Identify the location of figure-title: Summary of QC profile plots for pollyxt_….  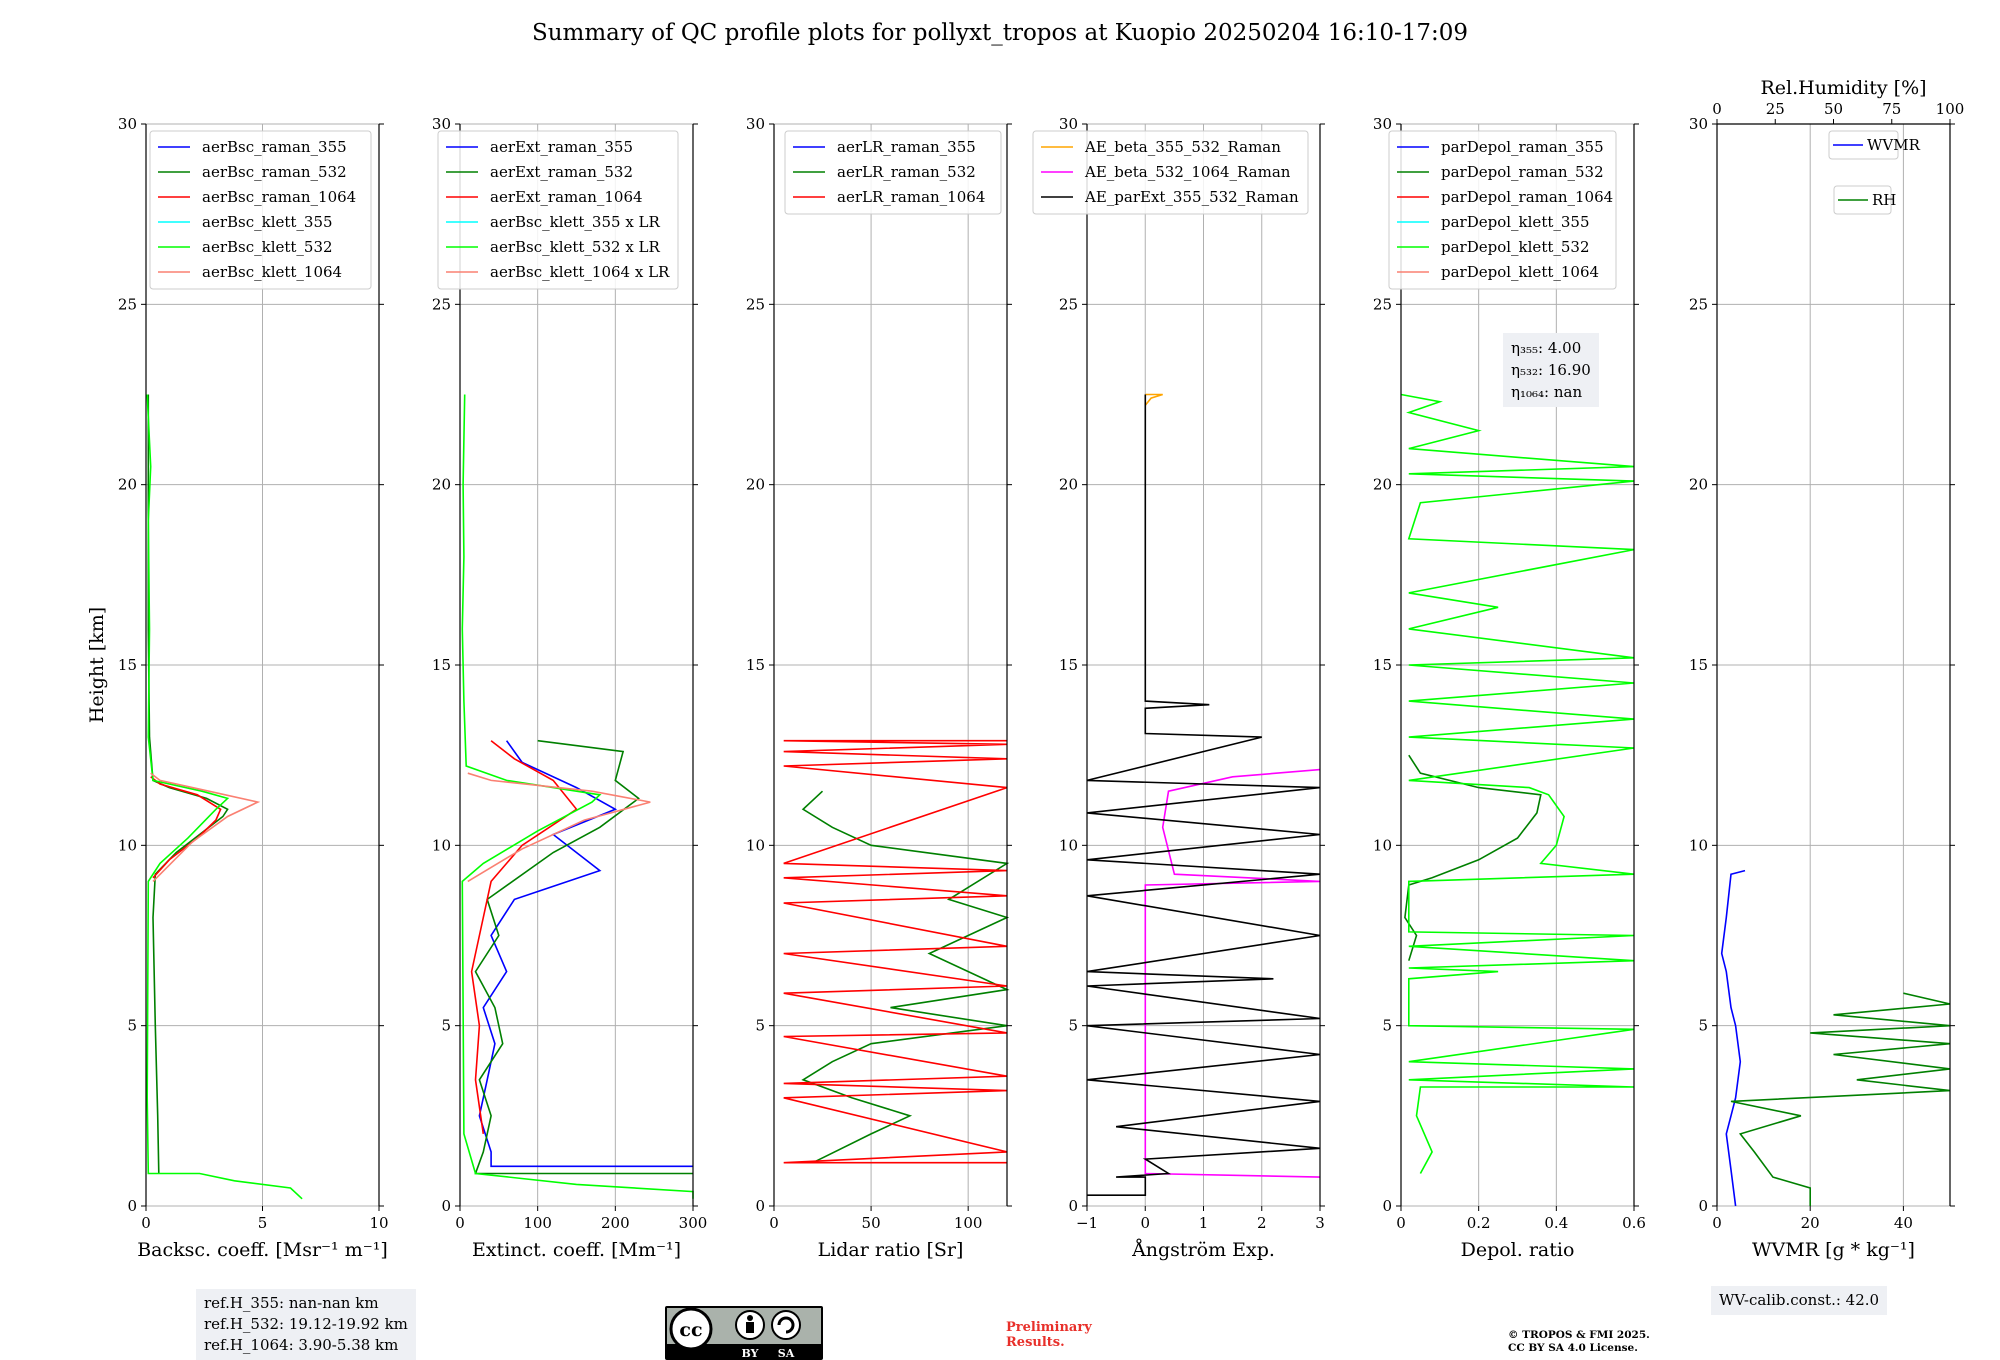
(1000, 33).